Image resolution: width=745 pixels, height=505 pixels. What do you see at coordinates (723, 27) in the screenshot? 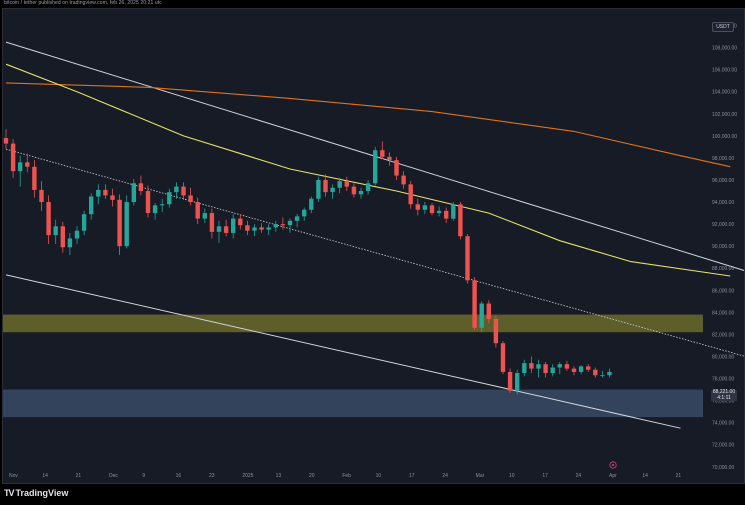
I see `currency-badge: USDT` at bounding box center [723, 27].